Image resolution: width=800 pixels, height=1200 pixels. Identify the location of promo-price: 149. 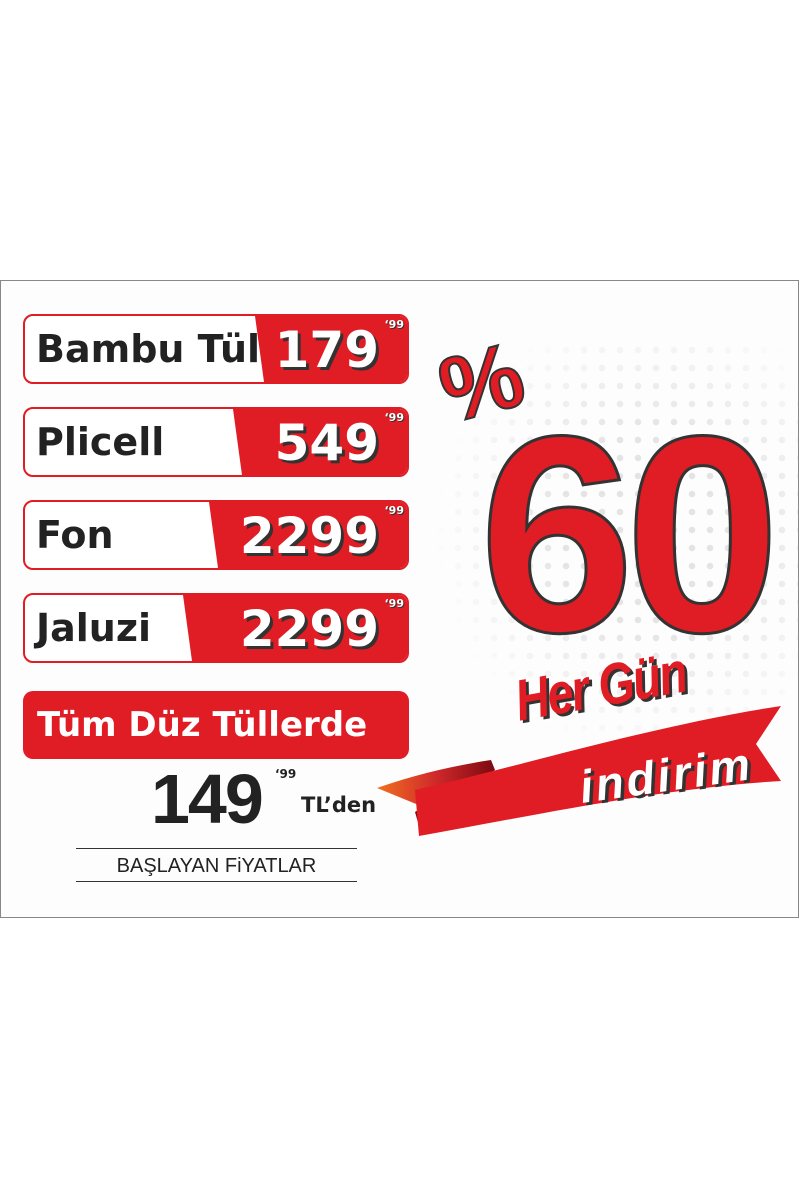
(207, 799).